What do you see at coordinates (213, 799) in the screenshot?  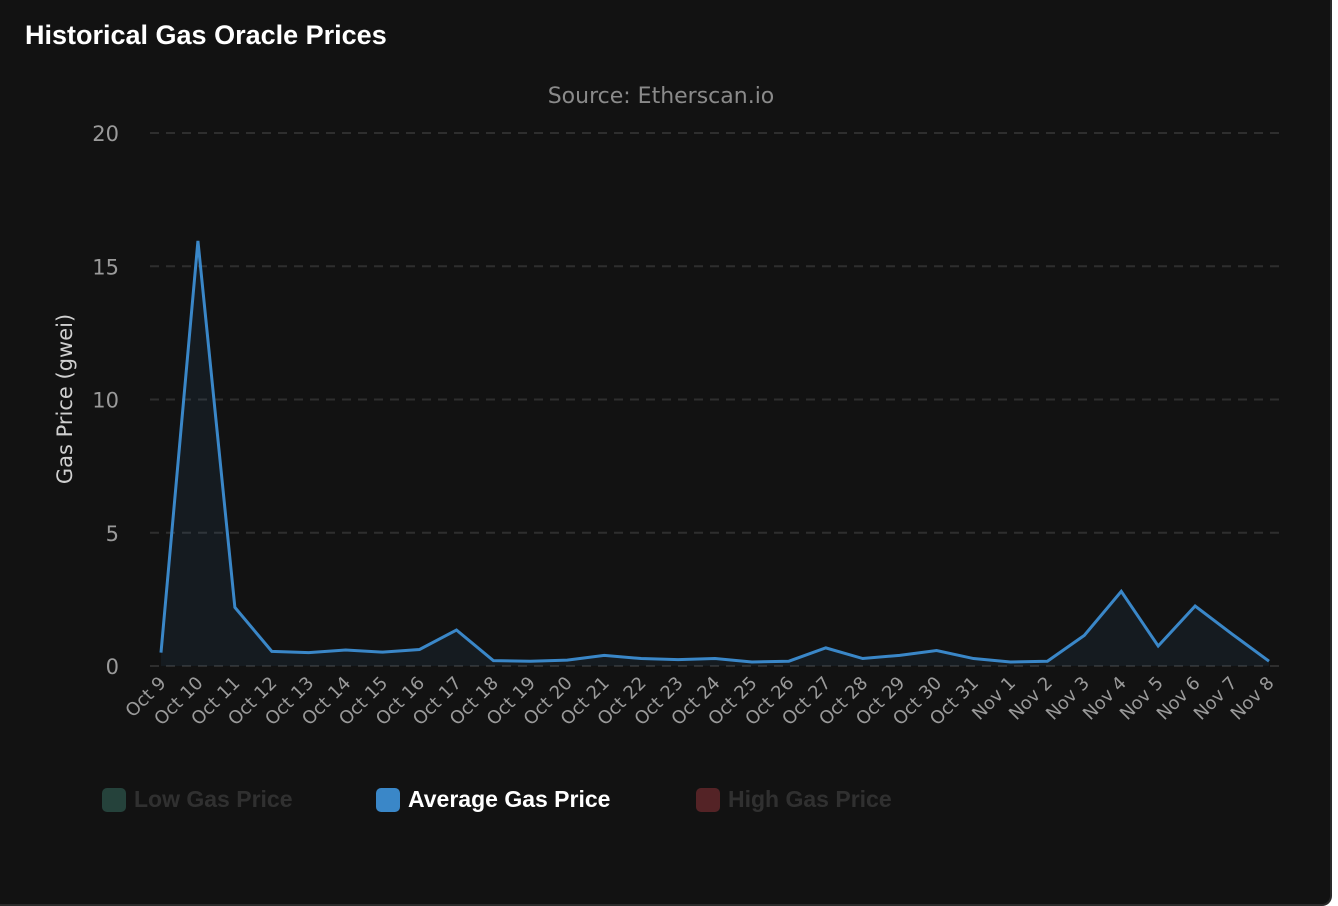 I see `legend-label: Low Gas Price` at bounding box center [213, 799].